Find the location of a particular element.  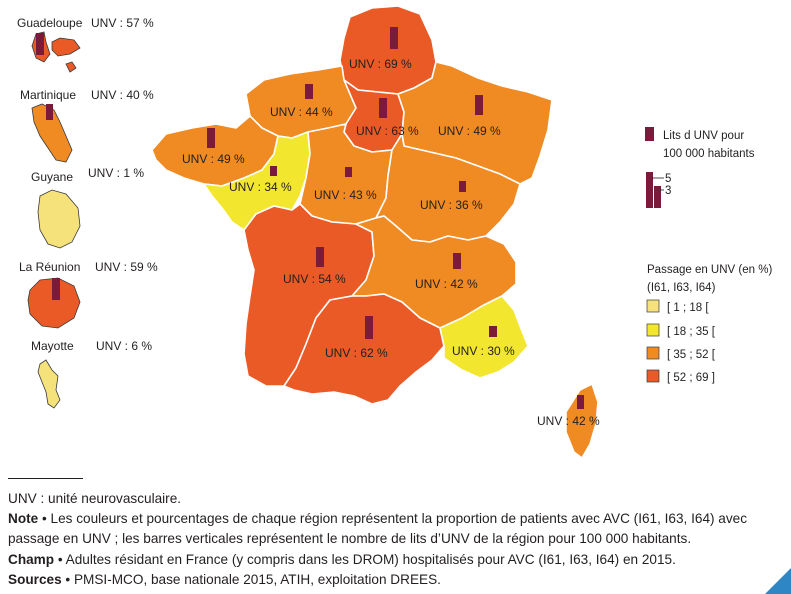

champ-label: Champ is located at coordinates (31, 559).